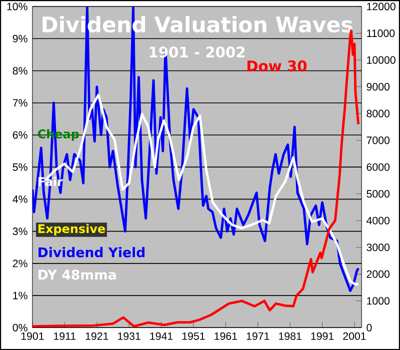  What do you see at coordinates (193, 336) in the screenshot?
I see `x-tick-label: 1951` at bounding box center [193, 336].